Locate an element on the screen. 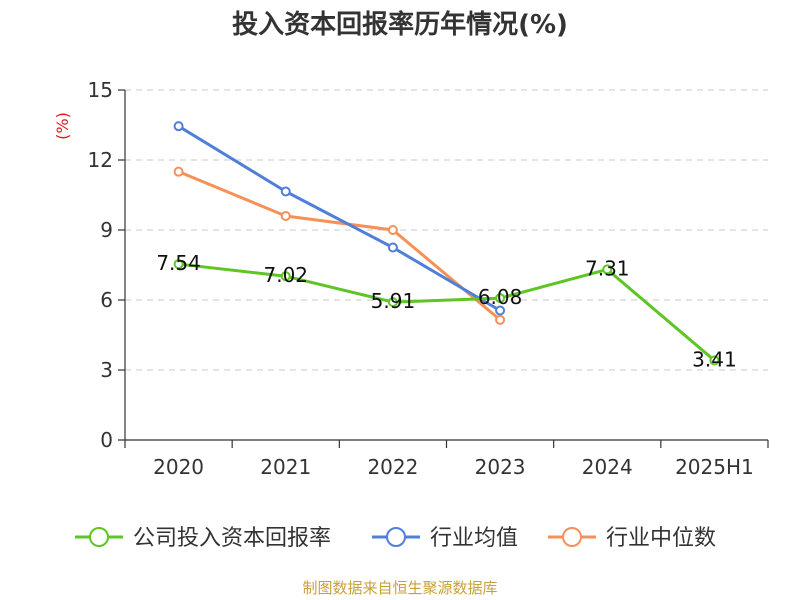 The width and height of the screenshot is (800, 600). data-labels: 7.54 7.02 5.91 6.08 7.31 3.41 is located at coordinates (446, 311).